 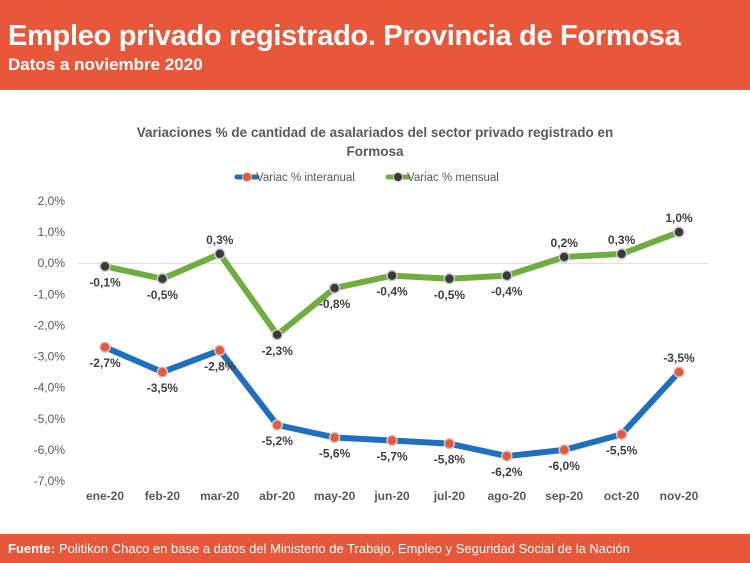 What do you see at coordinates (366, 178) in the screenshot?
I see `legend: Variac % interanual Variac % mensual` at bounding box center [366, 178].